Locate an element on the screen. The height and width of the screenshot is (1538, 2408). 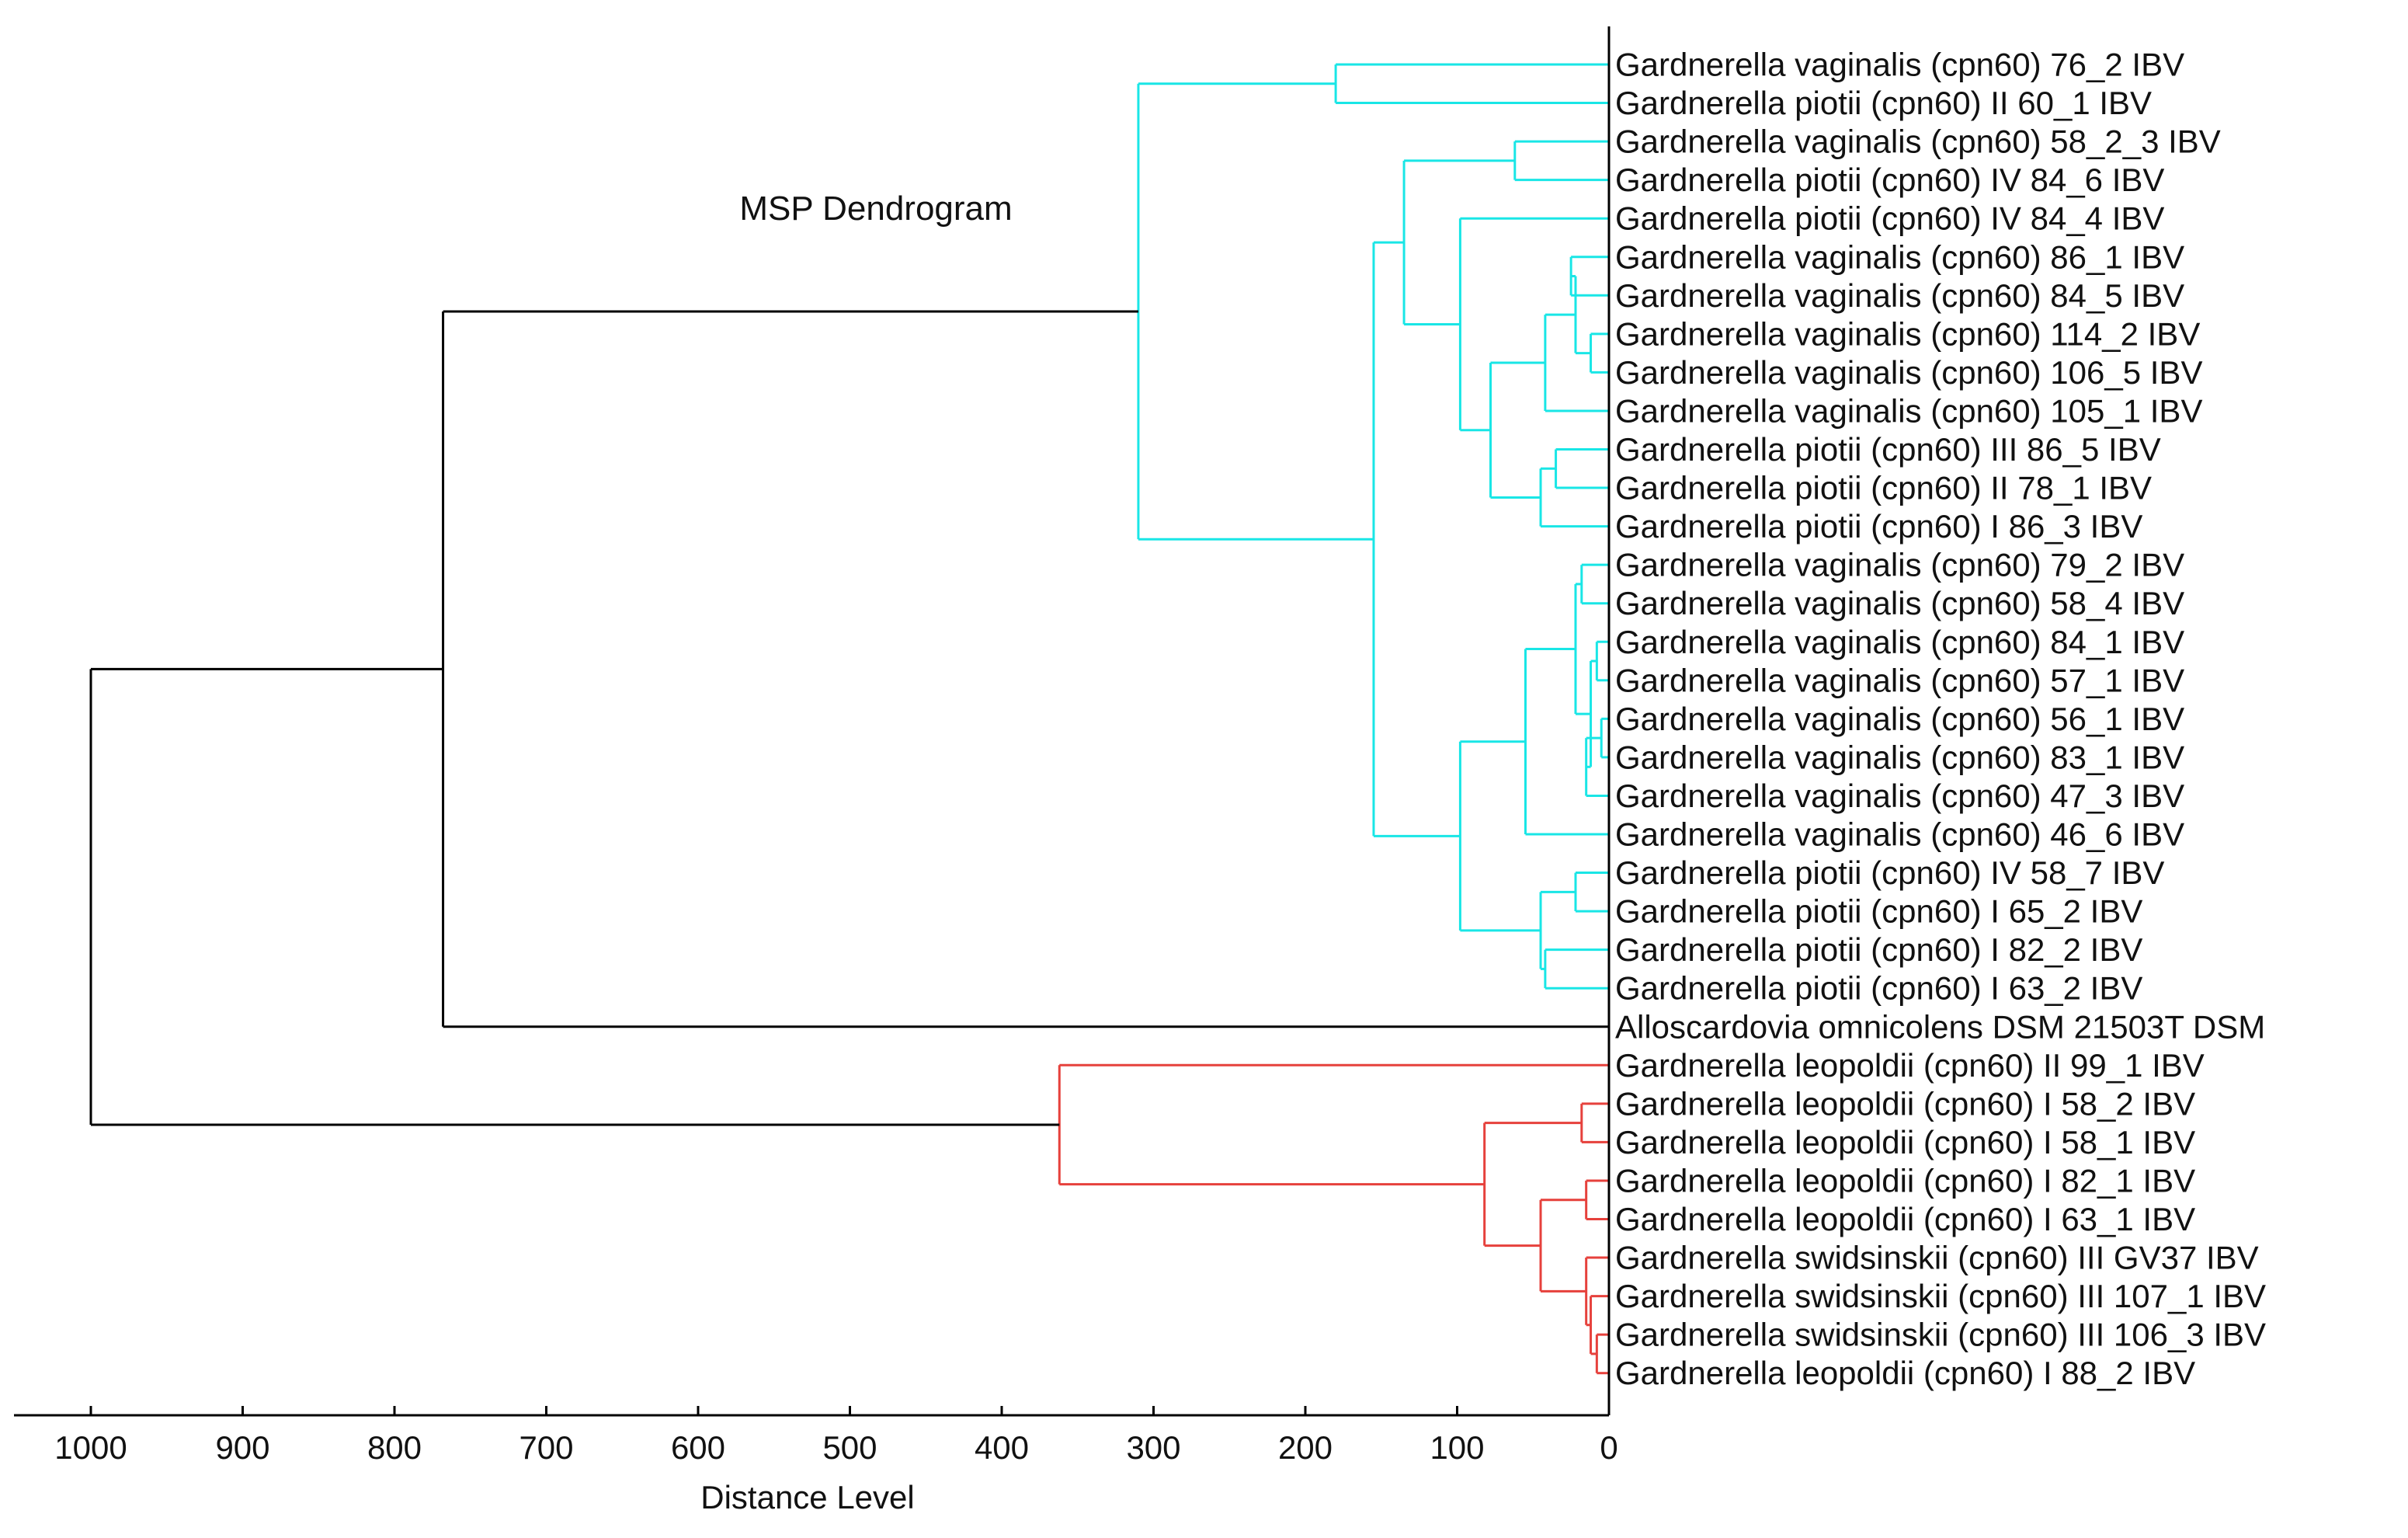
x-tick-label: 300 is located at coordinates (1153, 1447).